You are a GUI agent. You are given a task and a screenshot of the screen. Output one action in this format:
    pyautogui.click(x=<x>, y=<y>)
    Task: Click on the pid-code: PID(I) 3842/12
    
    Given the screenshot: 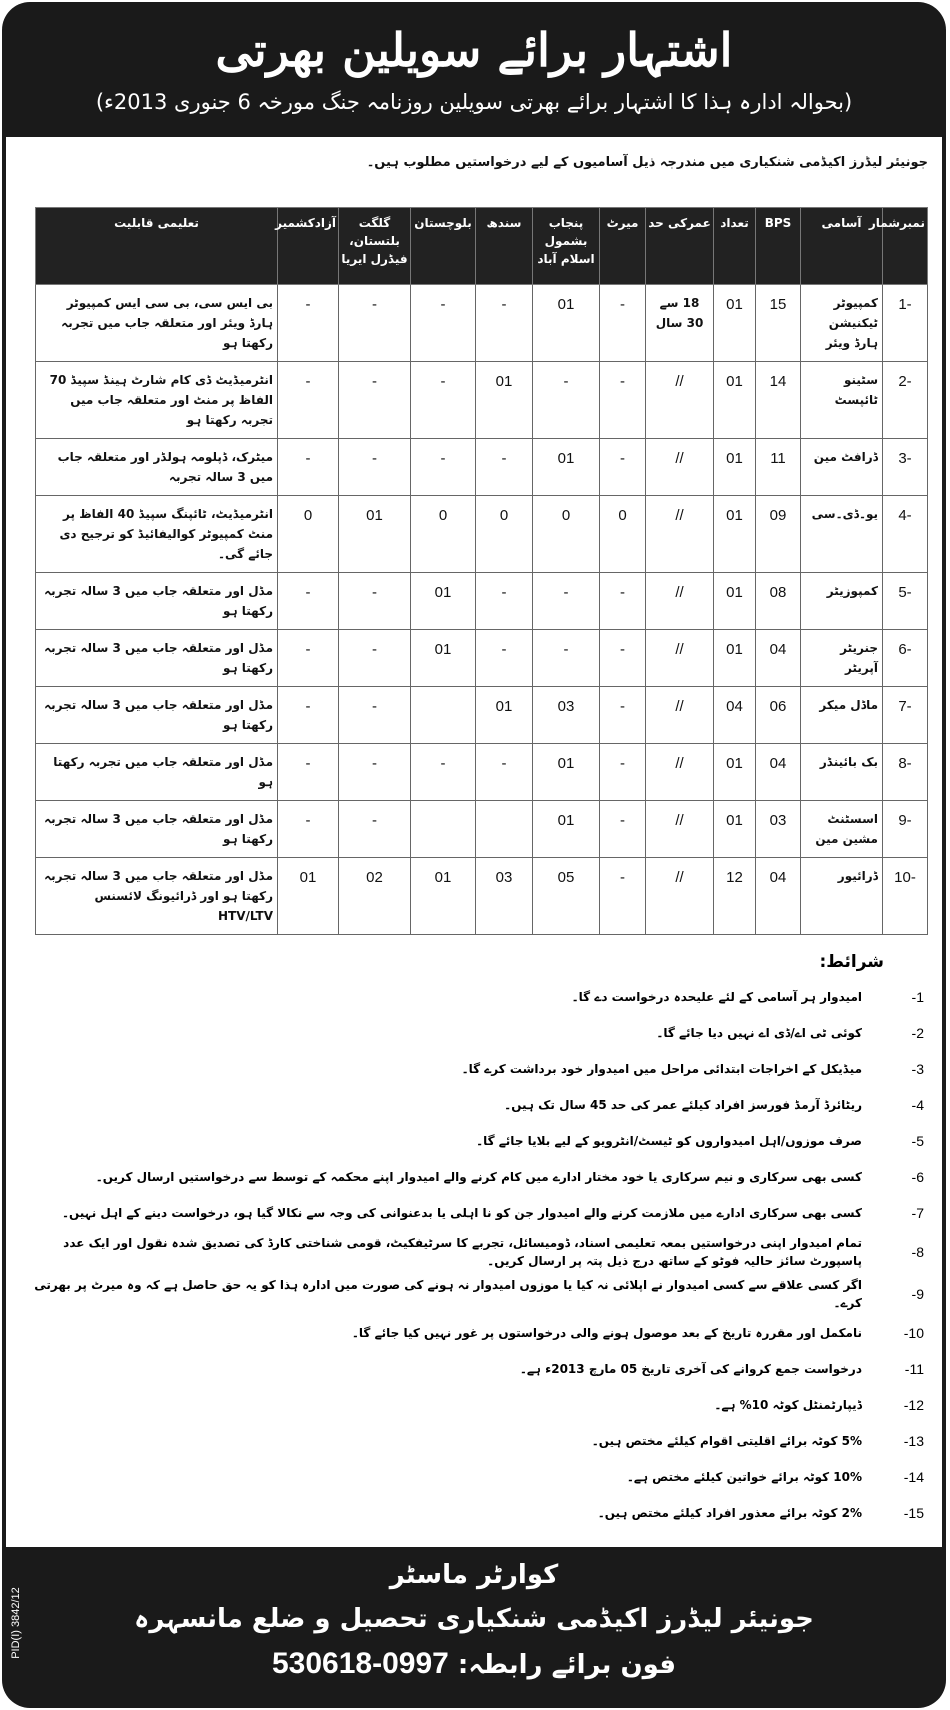 What is the action you would take?
    pyautogui.click(x=16, y=1623)
    